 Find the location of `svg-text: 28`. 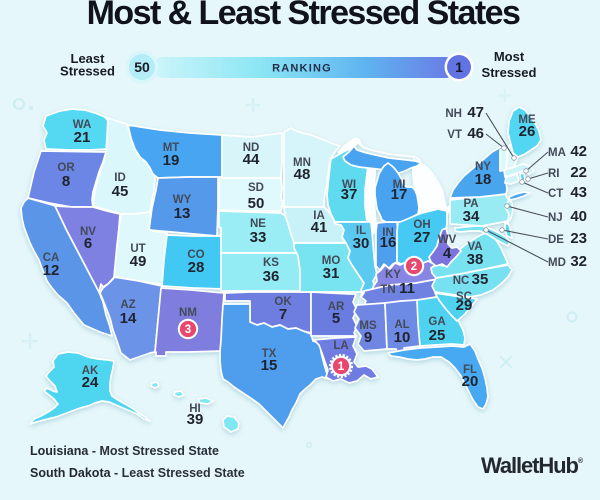

svg-text: 28 is located at coordinates (196, 267).